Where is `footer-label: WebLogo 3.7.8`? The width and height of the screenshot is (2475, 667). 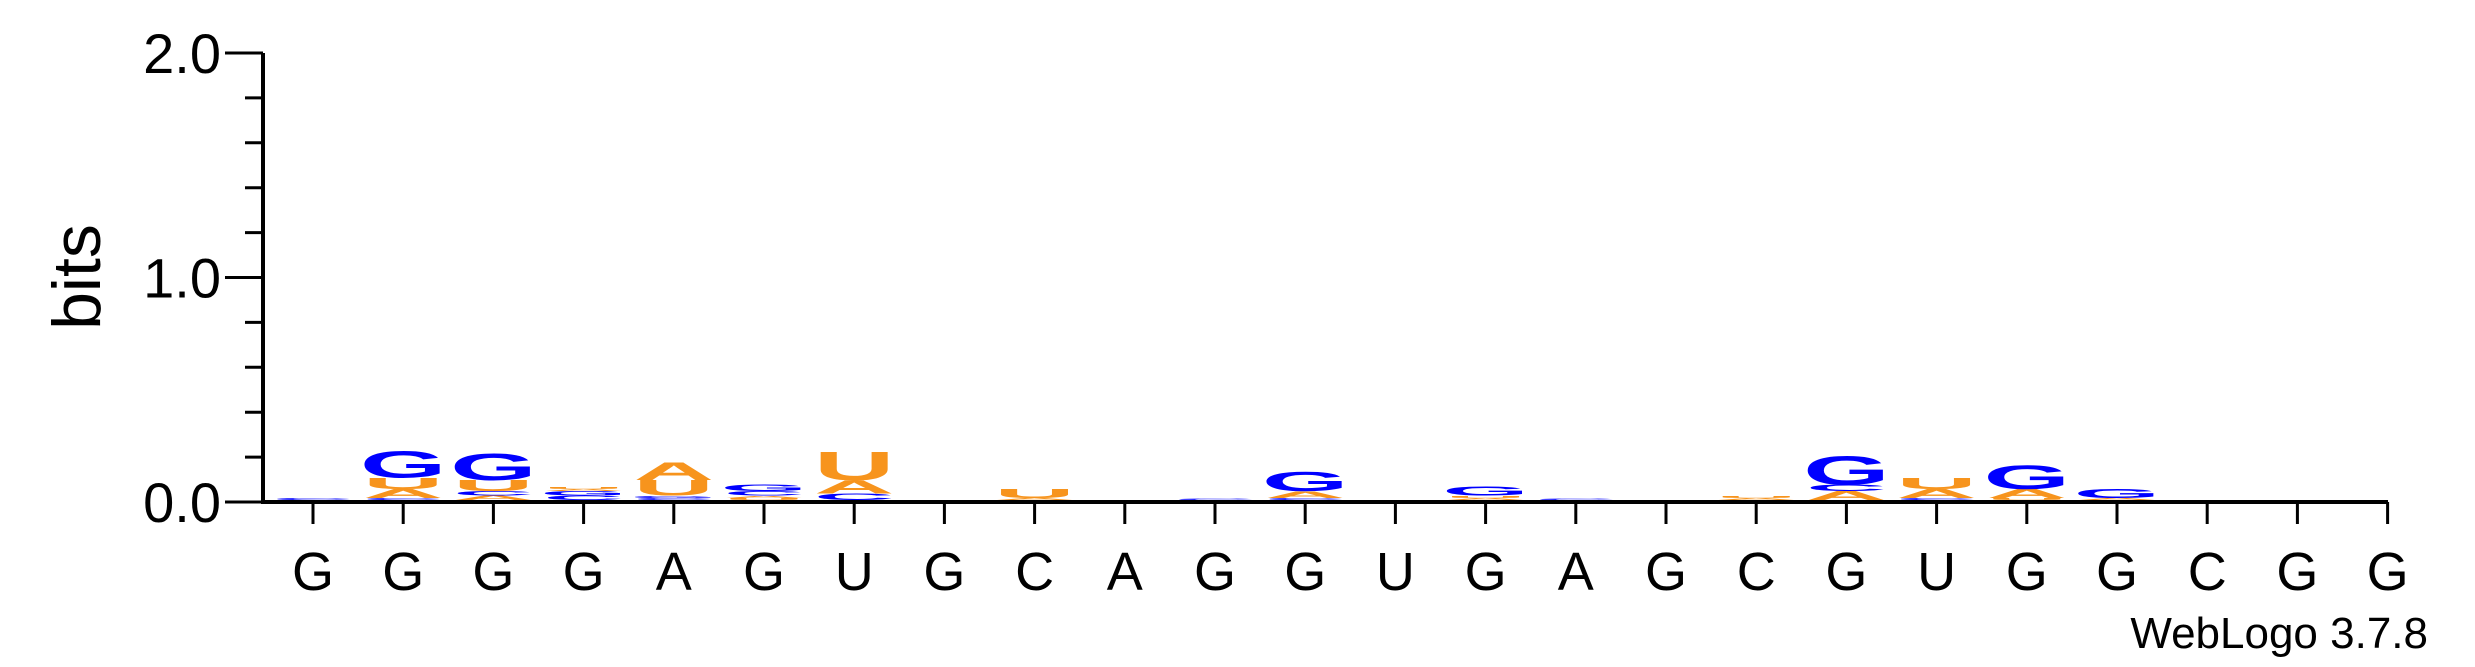 footer-label: WebLogo 3.7.8 is located at coordinates (2279, 633).